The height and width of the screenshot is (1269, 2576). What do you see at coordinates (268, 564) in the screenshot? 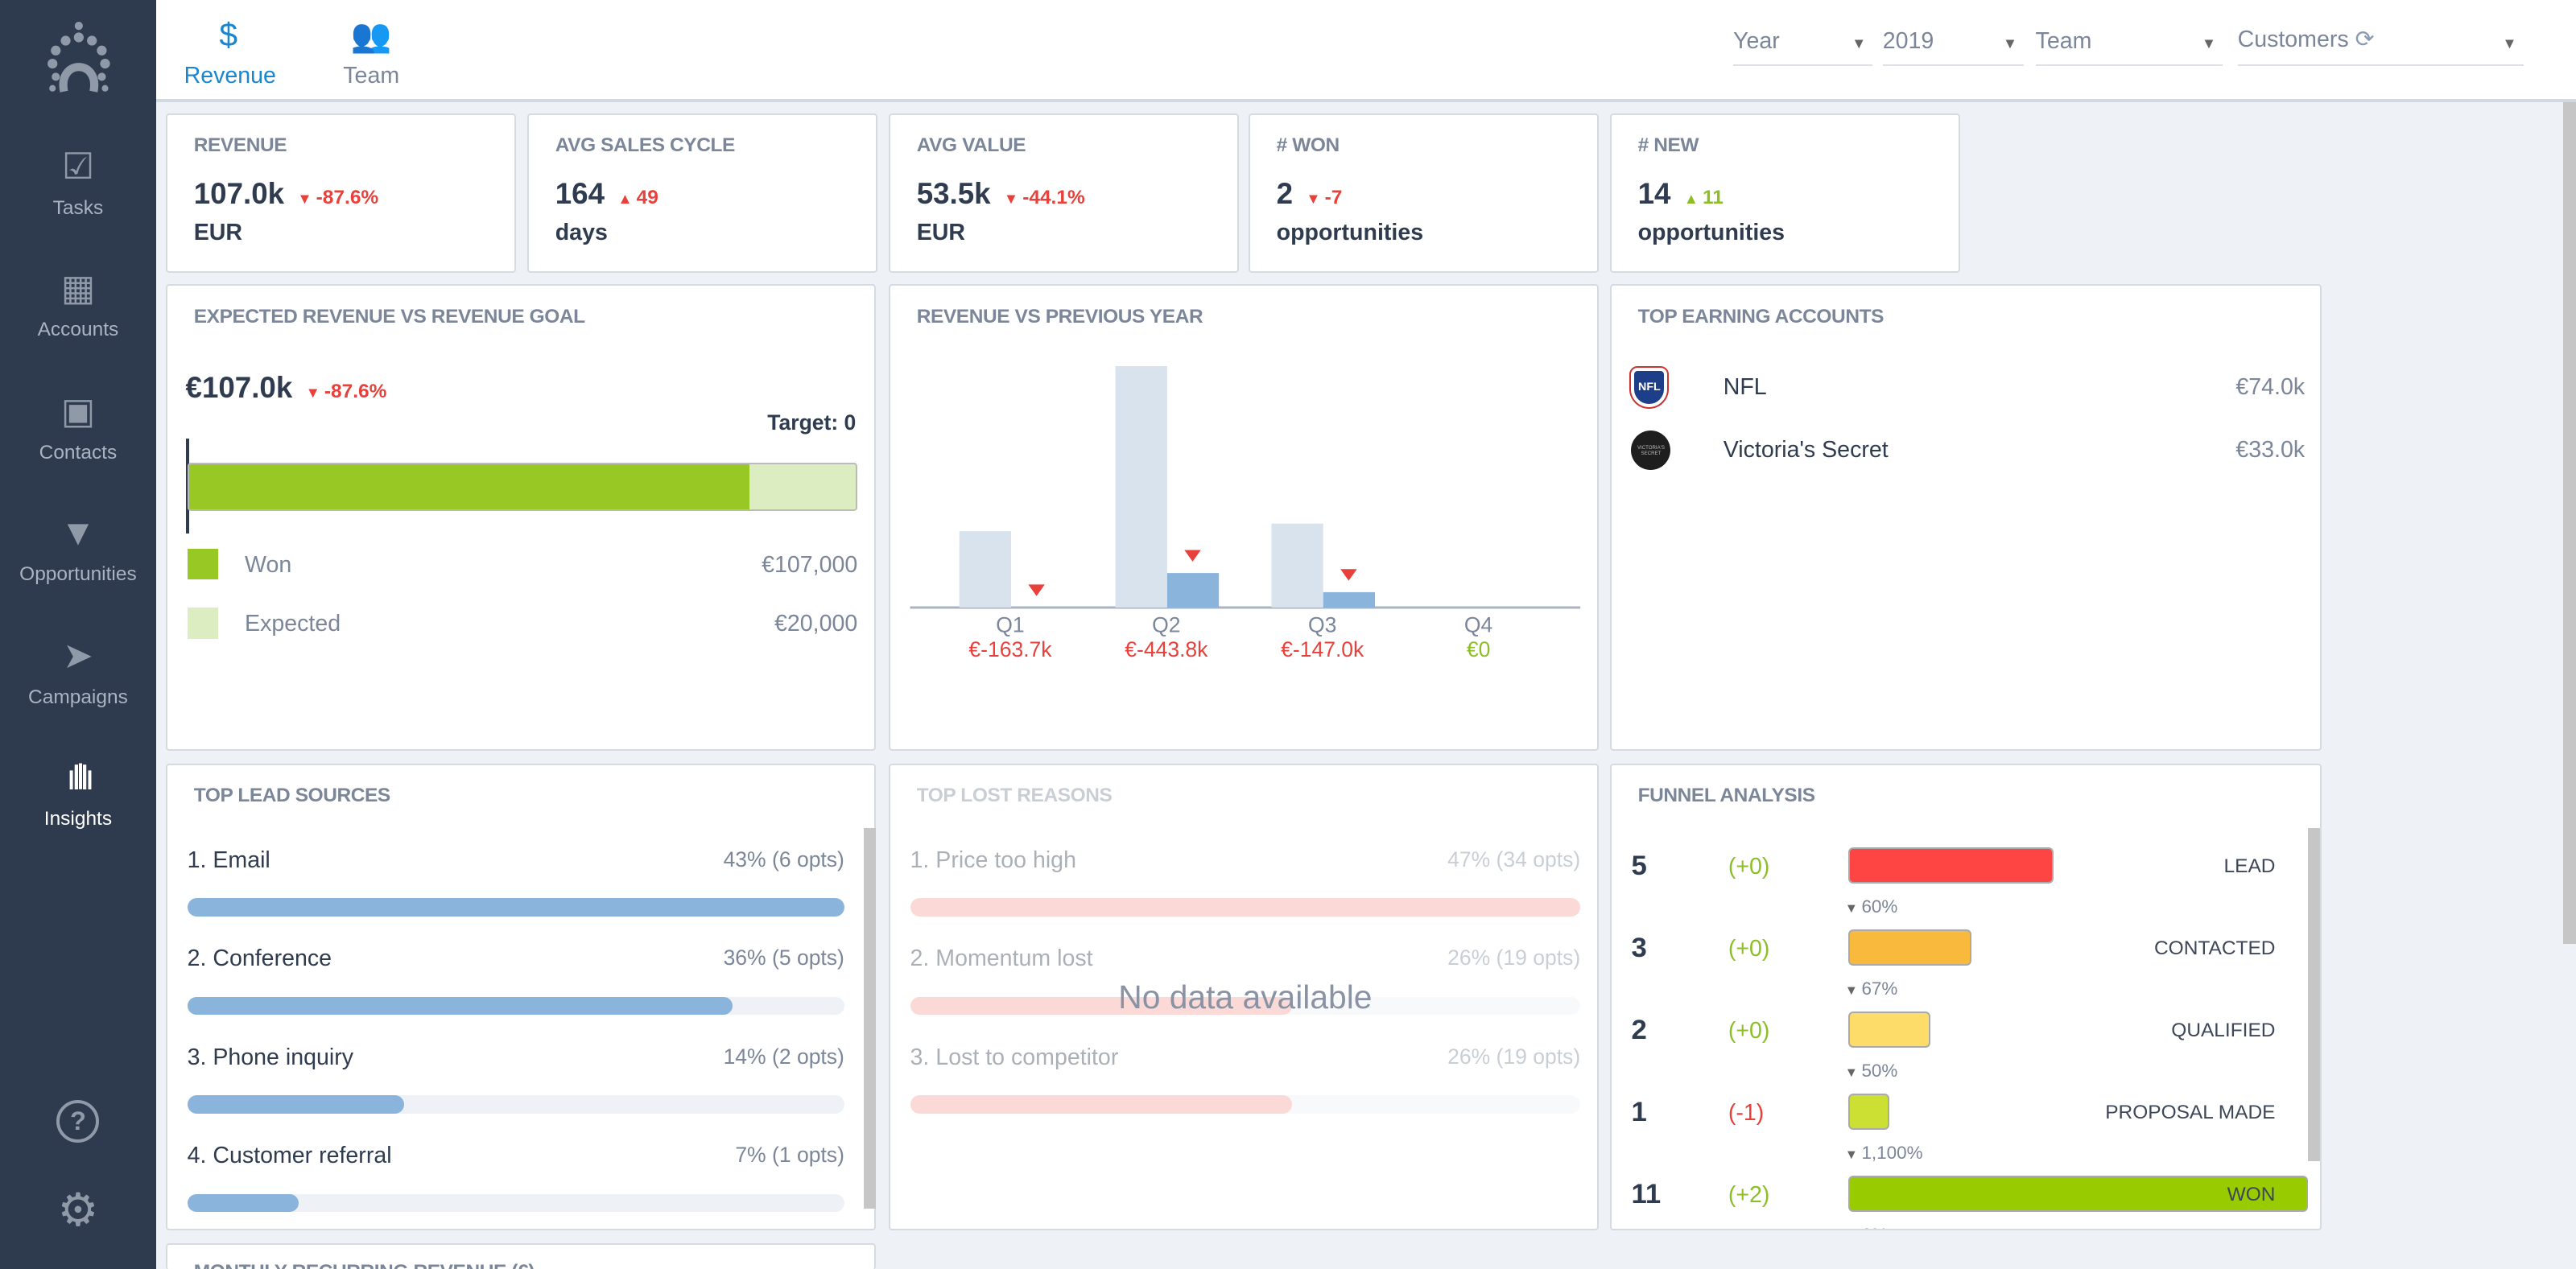
I see `legend-label: Won` at bounding box center [268, 564].